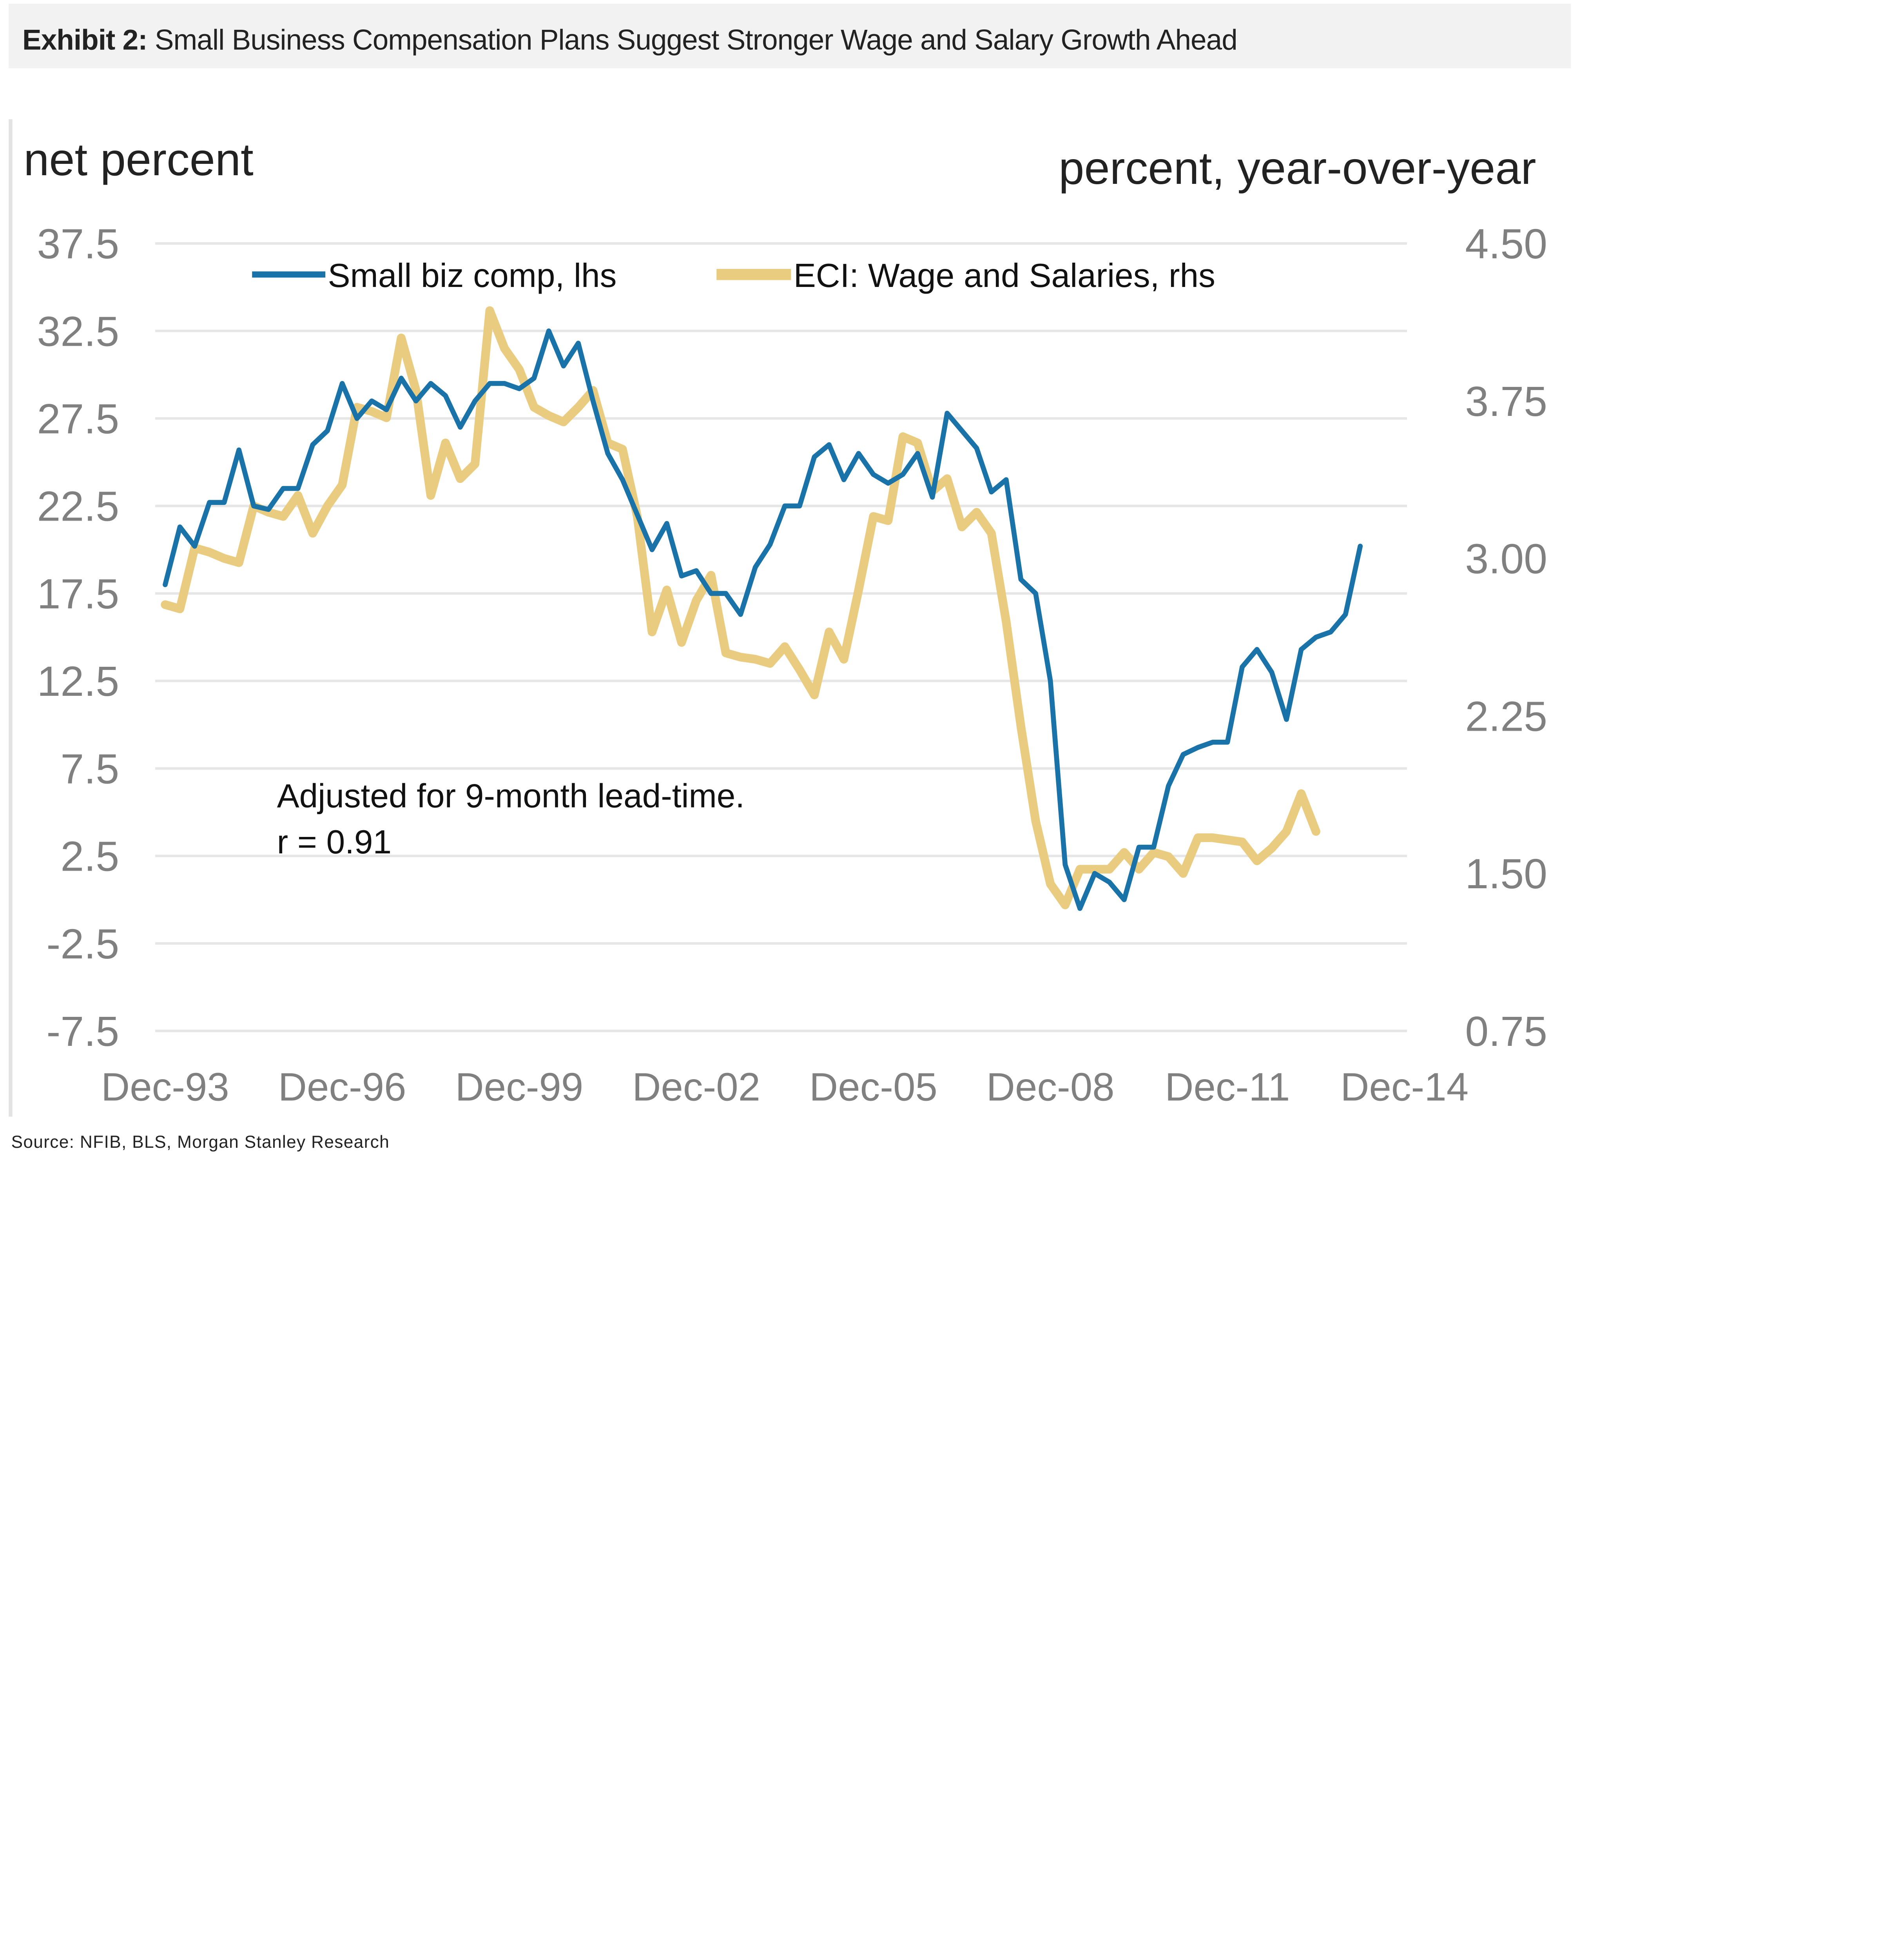 The height and width of the screenshot is (1960, 1900). What do you see at coordinates (78, 506) in the screenshot?
I see `y-left-tick-label: 22.5` at bounding box center [78, 506].